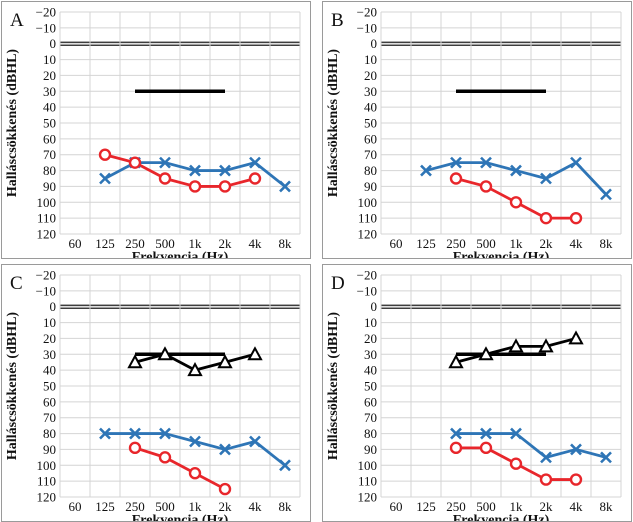  Describe the element at coordinates (426, 506) in the screenshot. I see `x-tick-label: 125` at that location.